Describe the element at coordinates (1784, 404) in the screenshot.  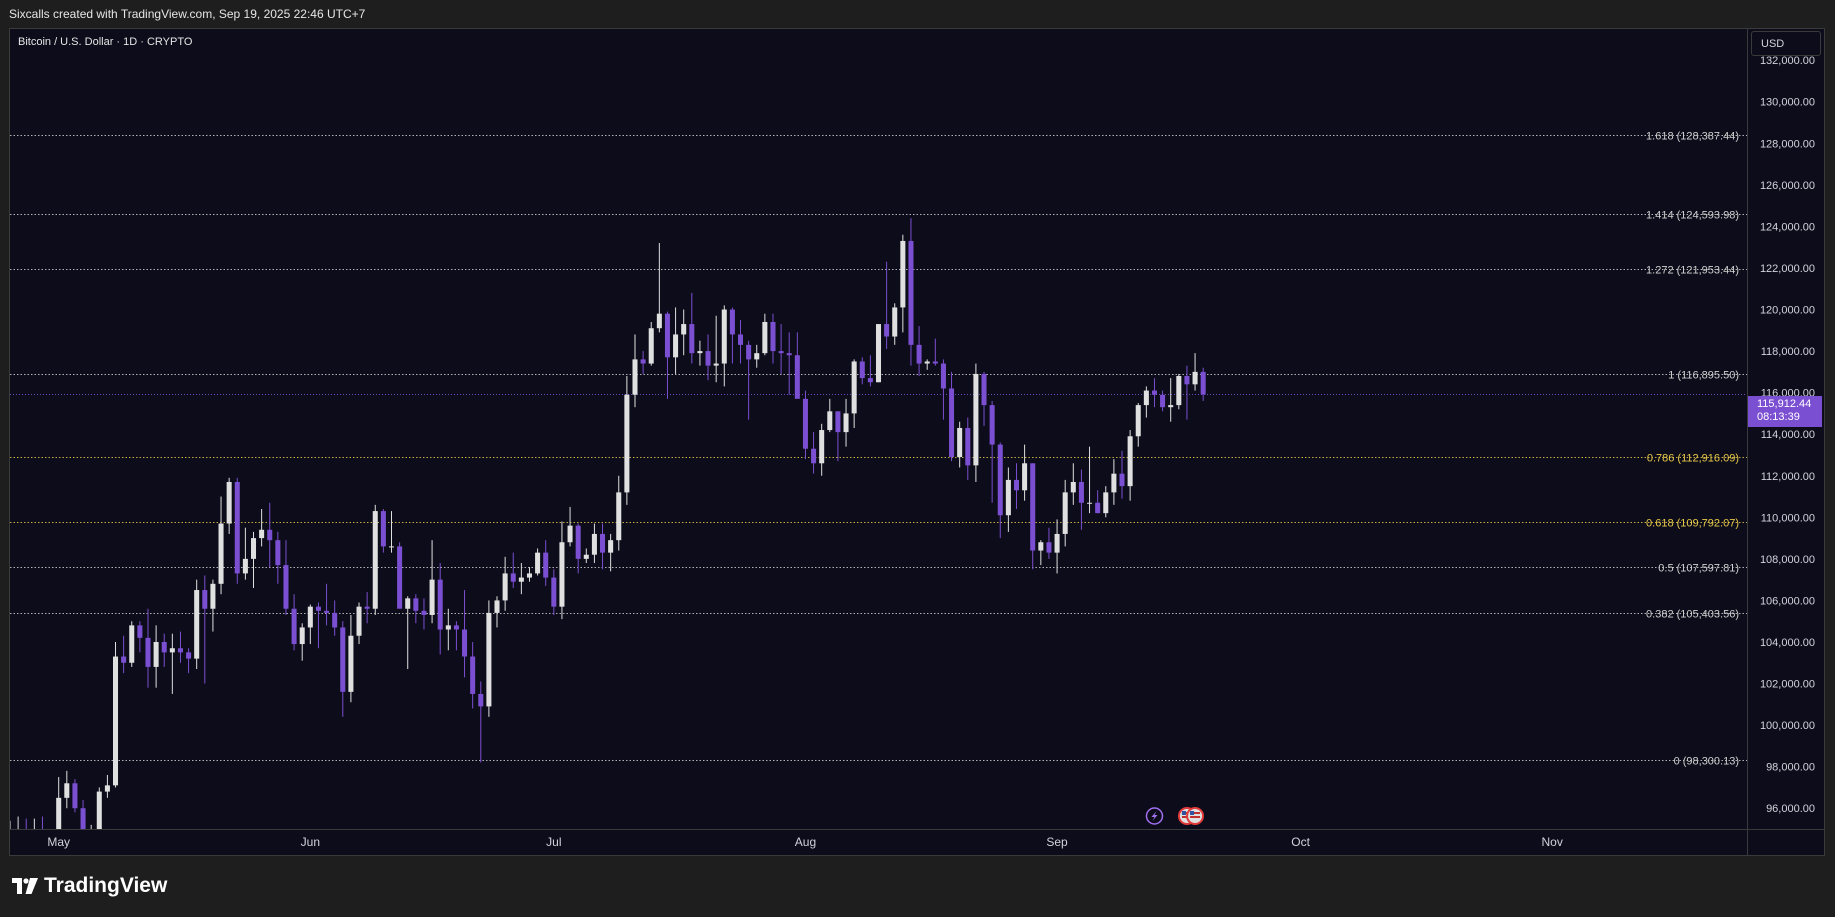
I see `last-price-value: 115,912.44` at that location.